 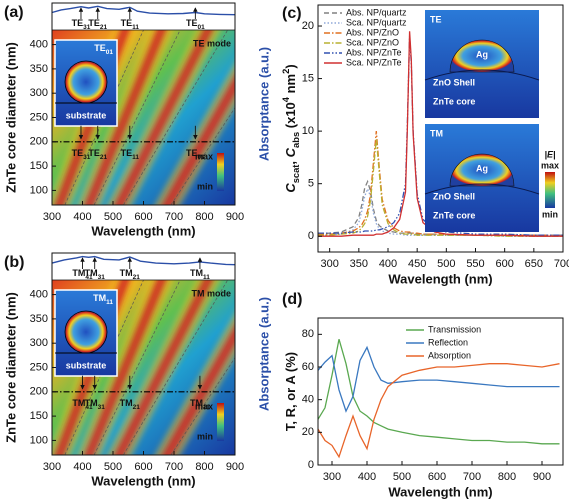 I want to click on y-tick-label: 5, so click(x=311, y=184).